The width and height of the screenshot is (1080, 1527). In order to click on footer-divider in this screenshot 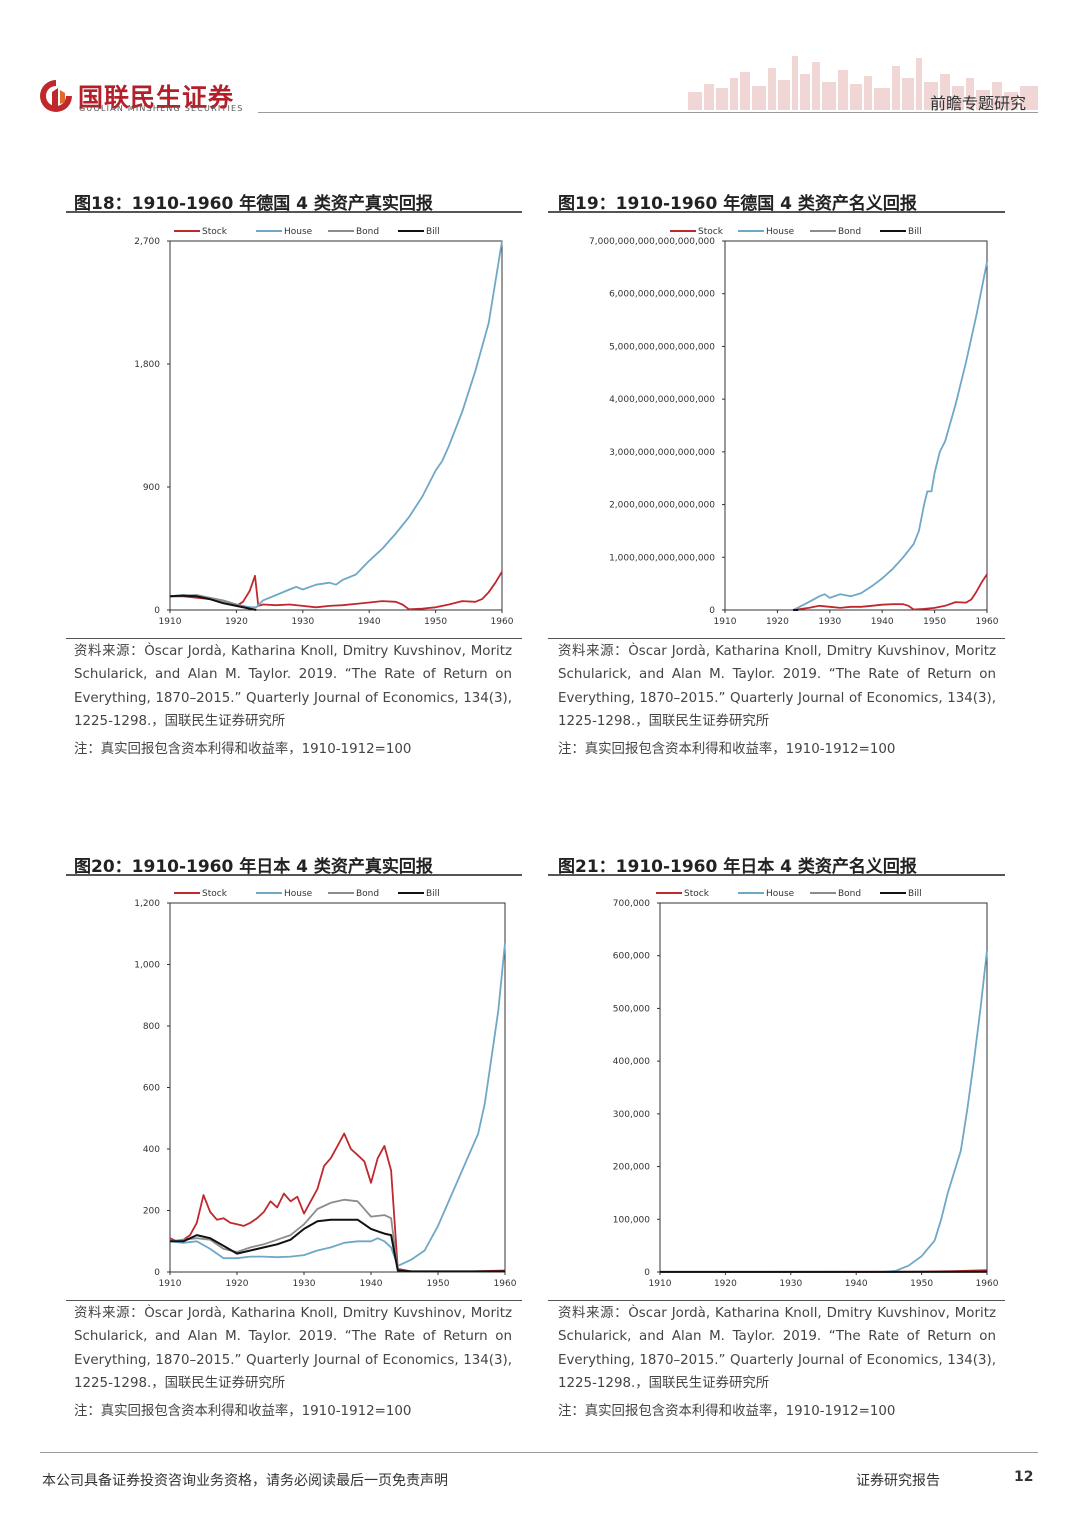, I will do `click(539, 1452)`.